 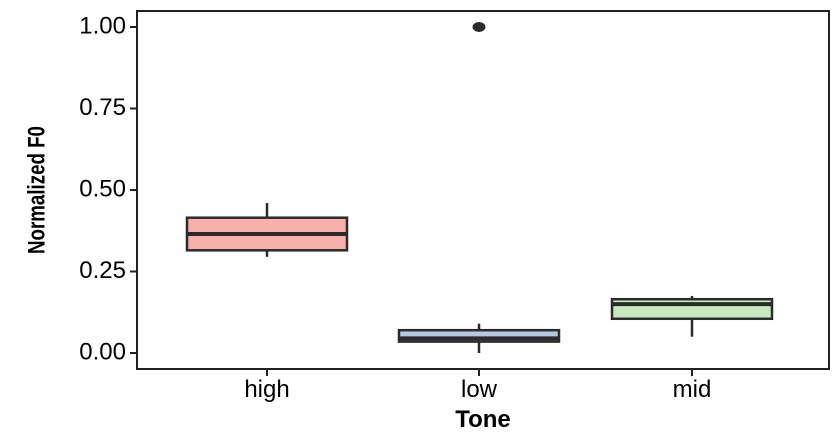 I want to click on y-tick-label: 1.00, so click(x=102, y=25).